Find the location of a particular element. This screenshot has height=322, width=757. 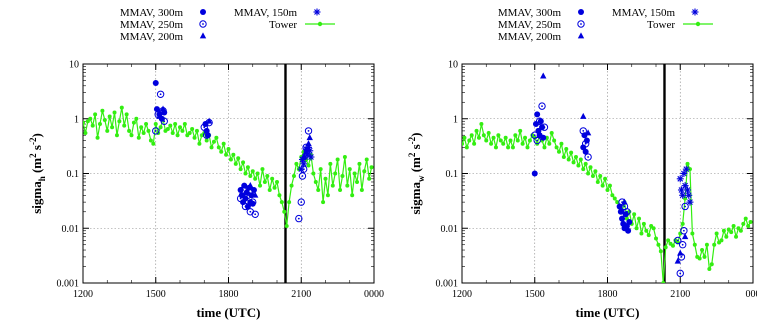

right-y-label-base: sigma is located at coordinates (415, 198).